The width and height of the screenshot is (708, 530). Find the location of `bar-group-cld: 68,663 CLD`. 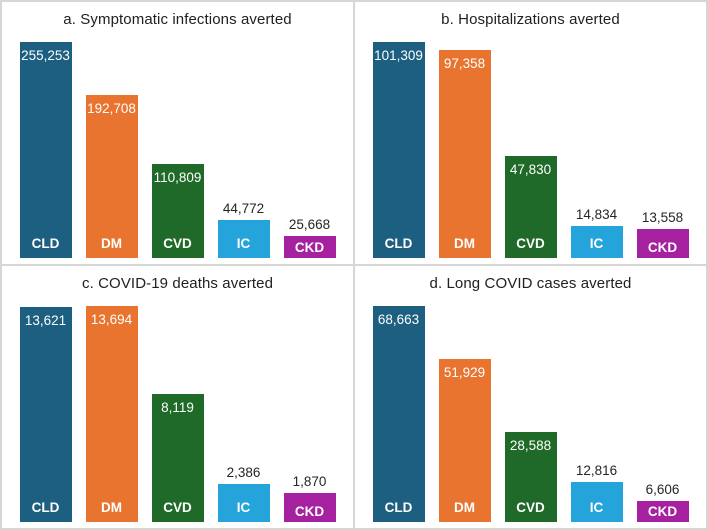

bar-group-cld: 68,663 CLD is located at coordinates (398, 414).